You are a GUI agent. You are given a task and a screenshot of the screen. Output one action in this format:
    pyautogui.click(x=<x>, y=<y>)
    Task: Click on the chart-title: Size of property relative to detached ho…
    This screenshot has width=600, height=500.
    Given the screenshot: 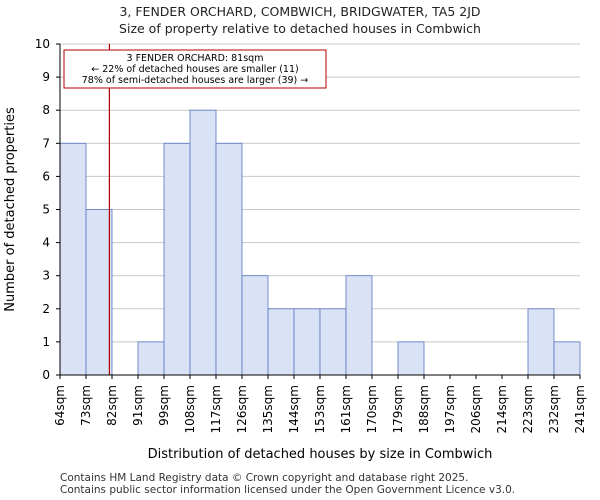 What is the action you would take?
    pyautogui.click(x=300, y=28)
    